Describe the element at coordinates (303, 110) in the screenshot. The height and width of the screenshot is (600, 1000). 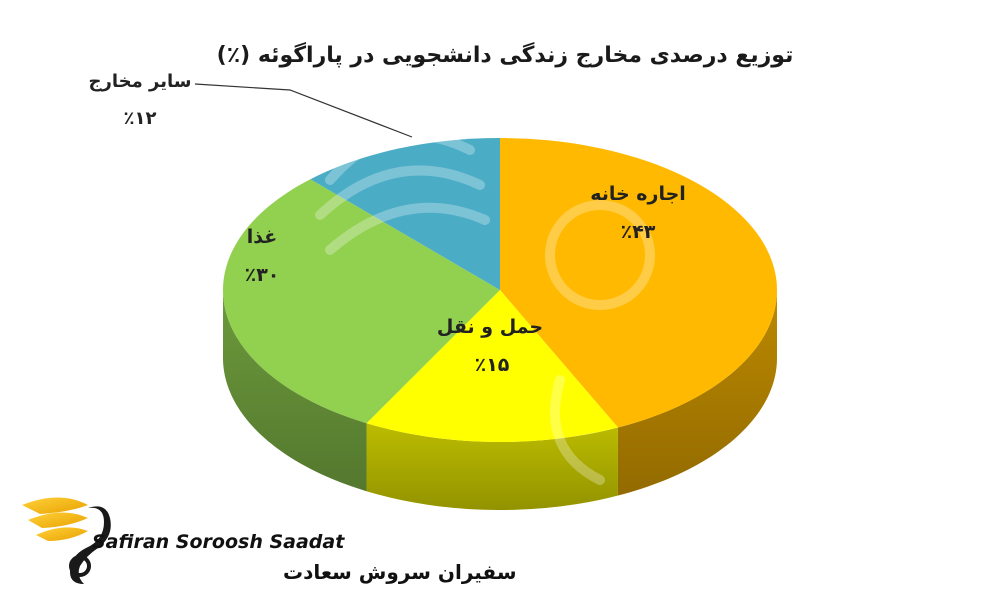
I see `leader-line-other` at that location.